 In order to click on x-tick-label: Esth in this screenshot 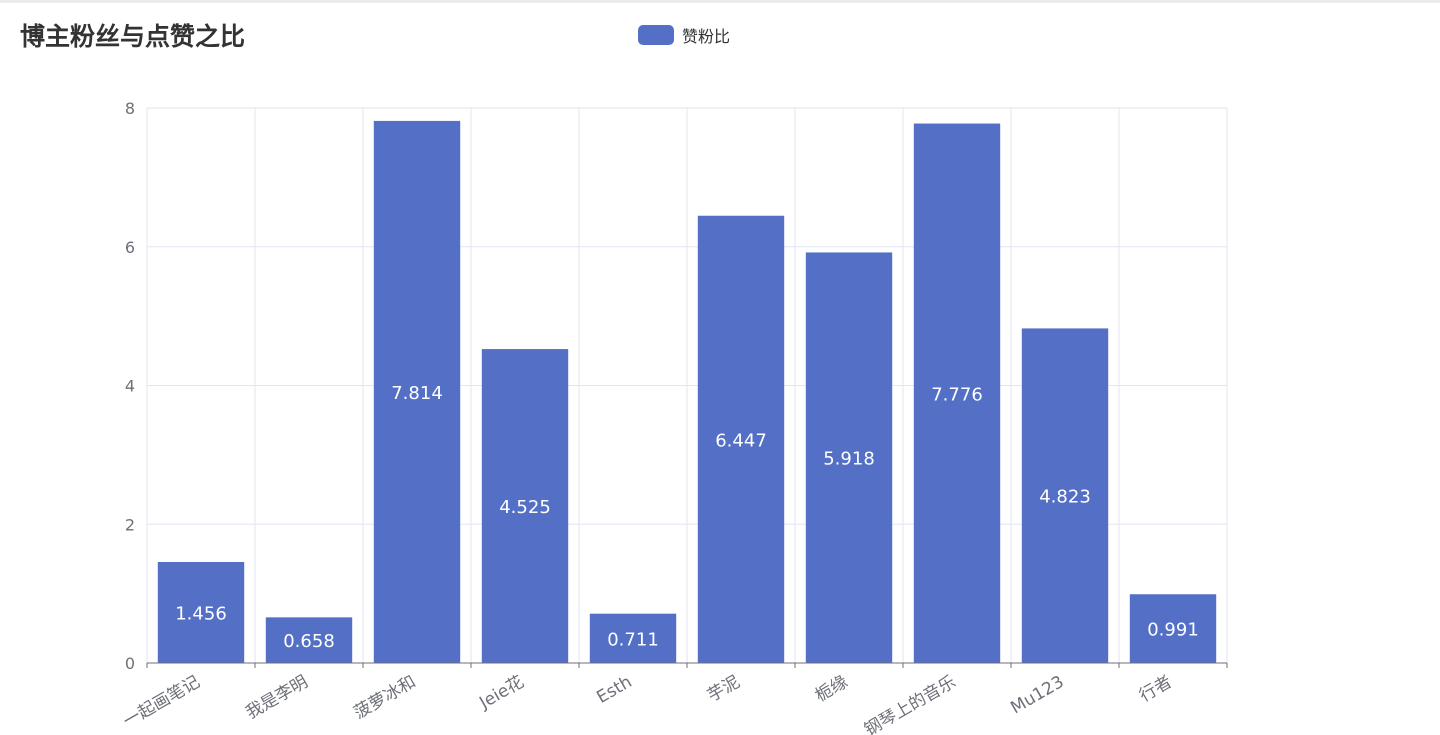, I will do `click(614, 690)`.